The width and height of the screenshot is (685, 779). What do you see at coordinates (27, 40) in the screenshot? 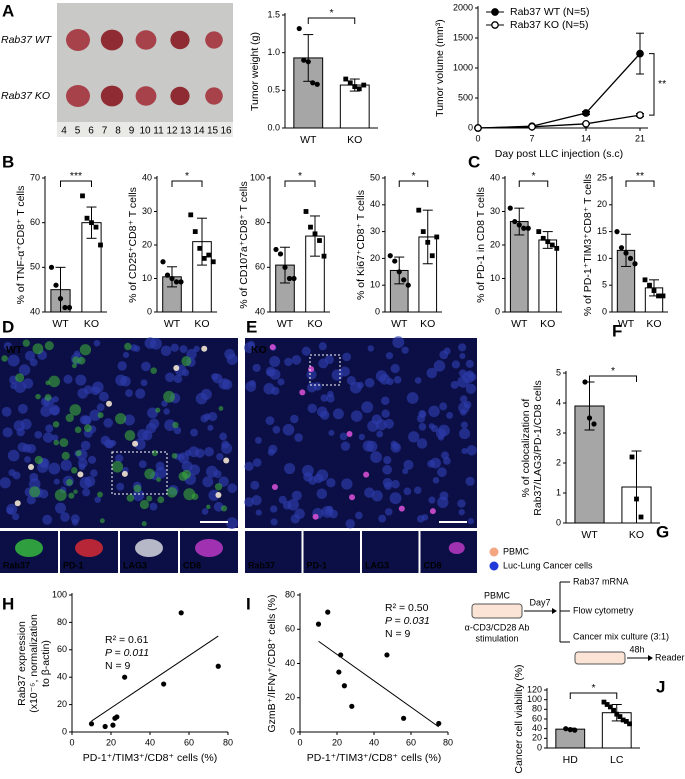
I see `row-label: Rab37 WT` at bounding box center [27, 40].